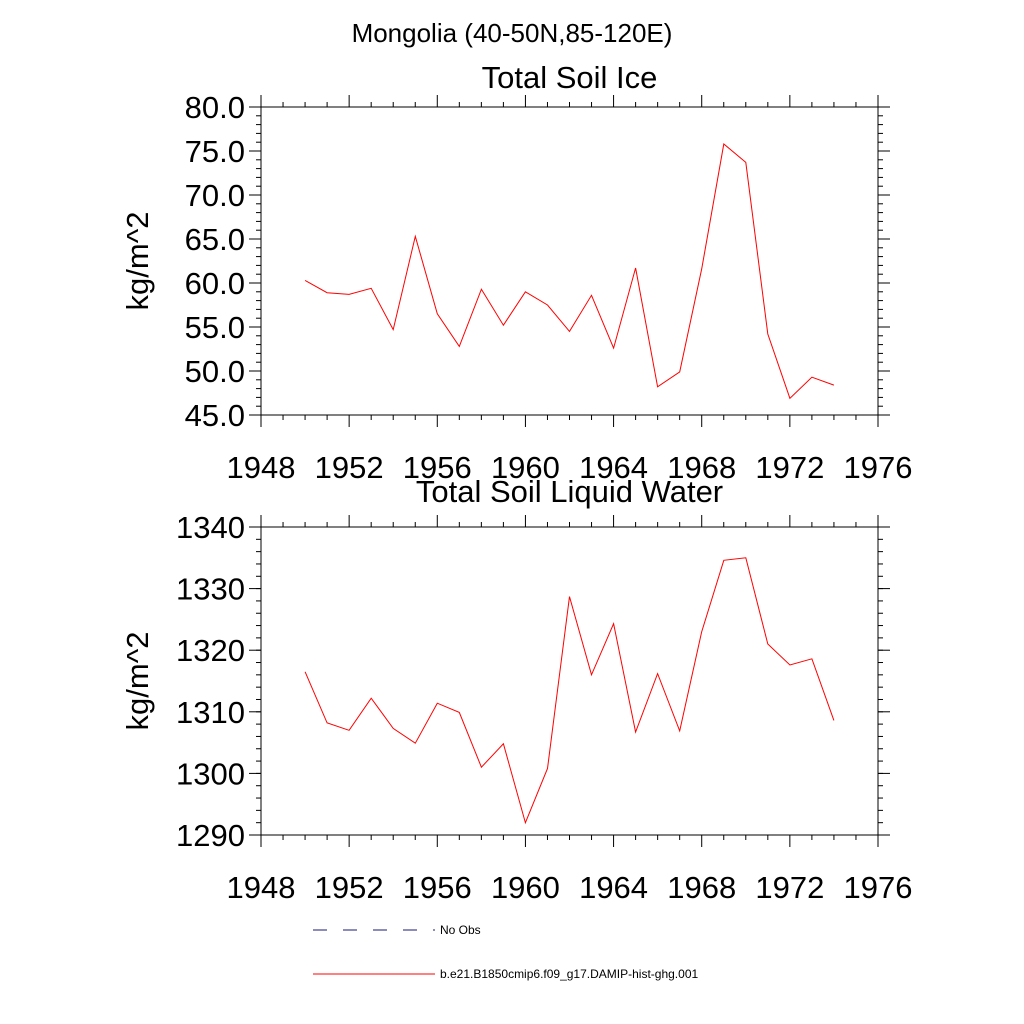 Image resolution: width=1024 pixels, height=1024 pixels. What do you see at coordinates (261, 467) in the screenshot?
I see `soil-ice-x-tick-label: 1948` at bounding box center [261, 467].